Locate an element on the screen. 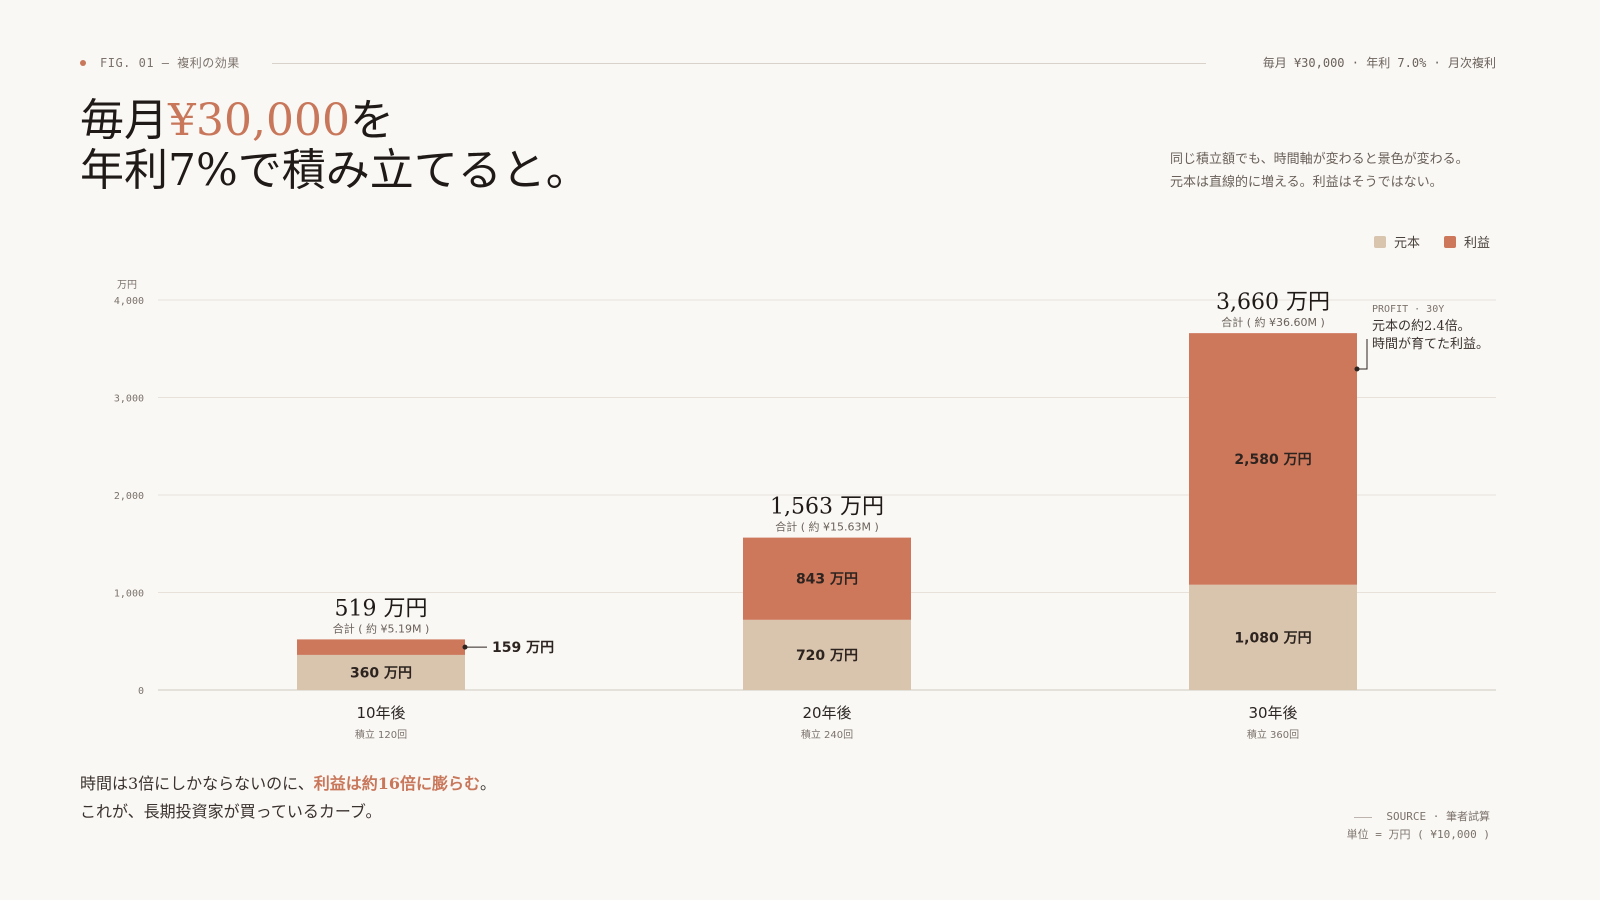 The width and height of the screenshot is (1600, 900). source-rule is located at coordinates (1363, 817).